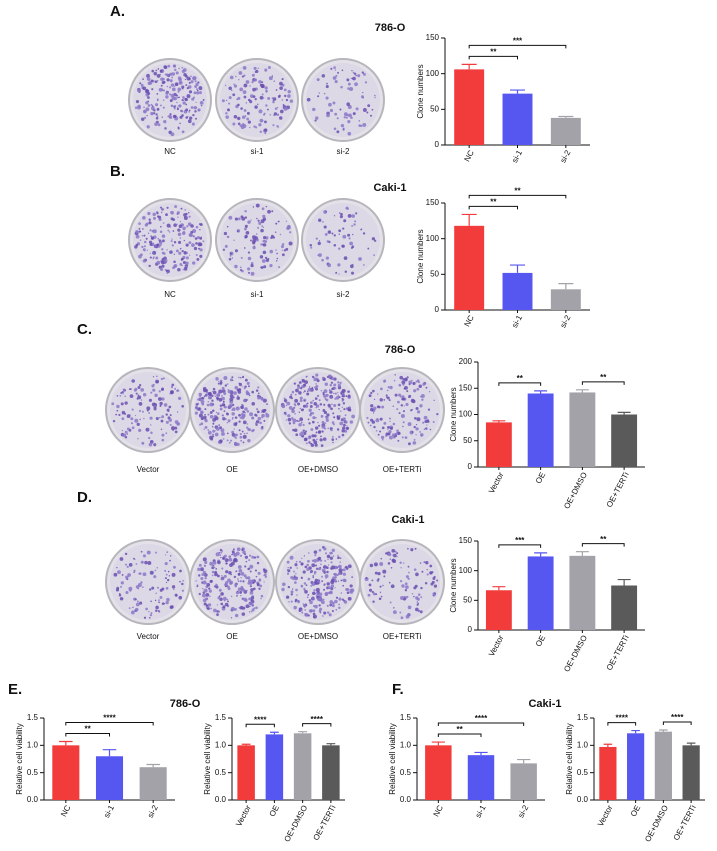 The width and height of the screenshot is (717, 851). Describe the element at coordinates (434, 273) in the screenshot. I see `y-tick-label: 50` at that location.